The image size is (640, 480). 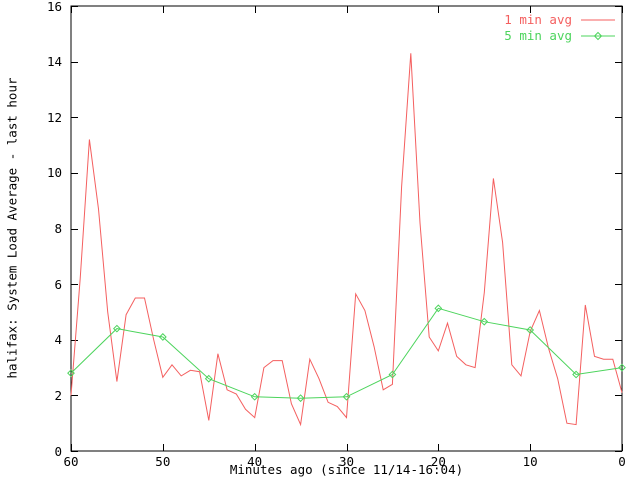 What do you see at coordinates (438, 461) in the screenshot?
I see `x-tick-label: 20` at bounding box center [438, 461].